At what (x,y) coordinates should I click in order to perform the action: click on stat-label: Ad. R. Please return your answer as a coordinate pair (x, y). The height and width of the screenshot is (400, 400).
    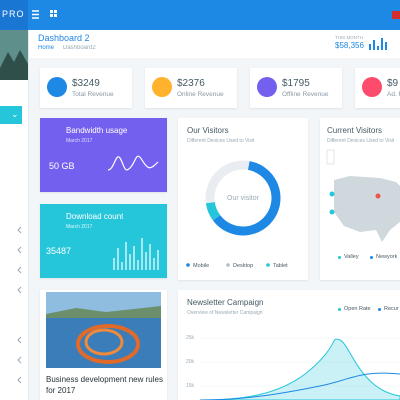
    Looking at the image, I should click on (393, 94).